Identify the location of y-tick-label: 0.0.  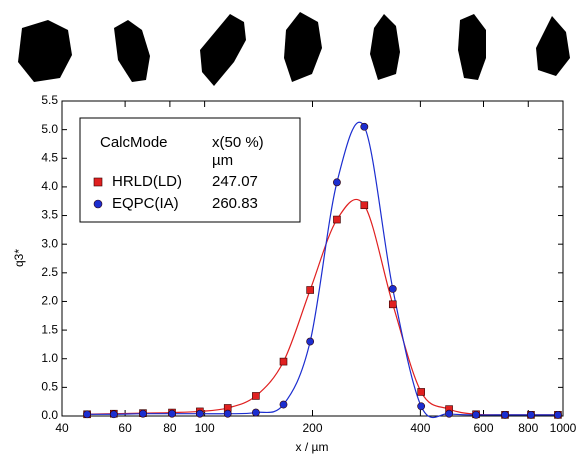
(49, 415).